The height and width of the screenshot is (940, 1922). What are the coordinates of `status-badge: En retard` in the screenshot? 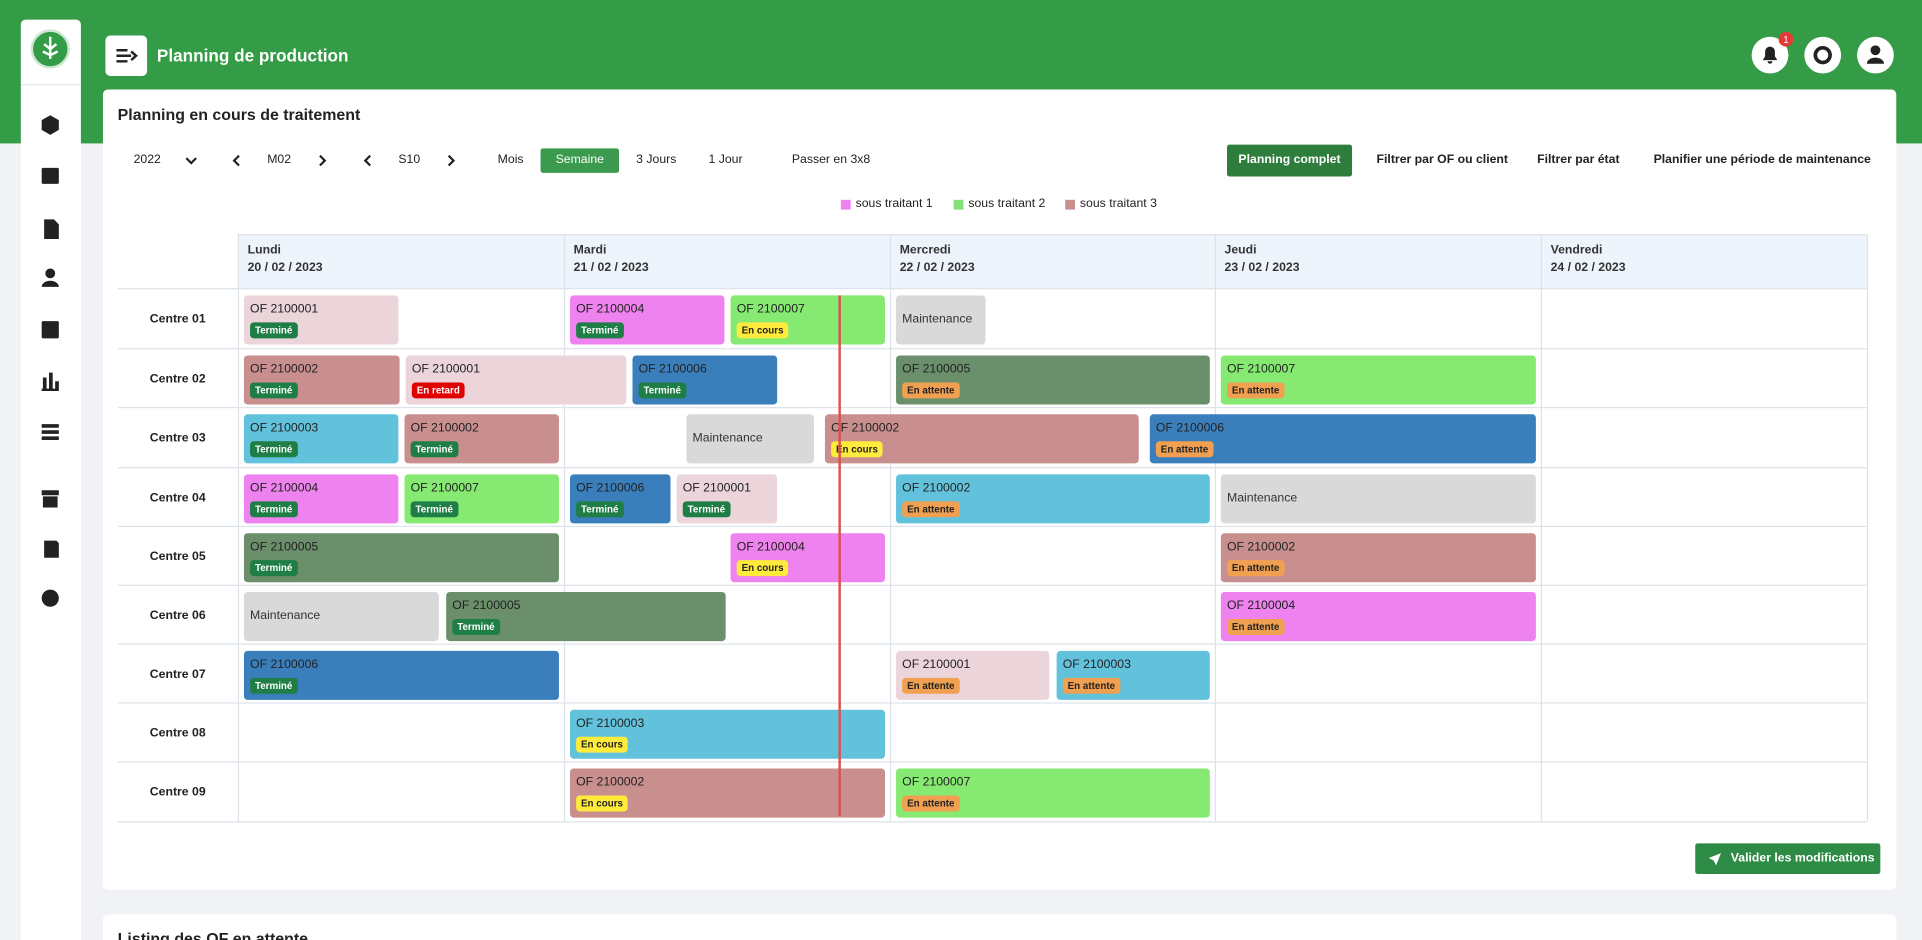 It's located at (438, 390).